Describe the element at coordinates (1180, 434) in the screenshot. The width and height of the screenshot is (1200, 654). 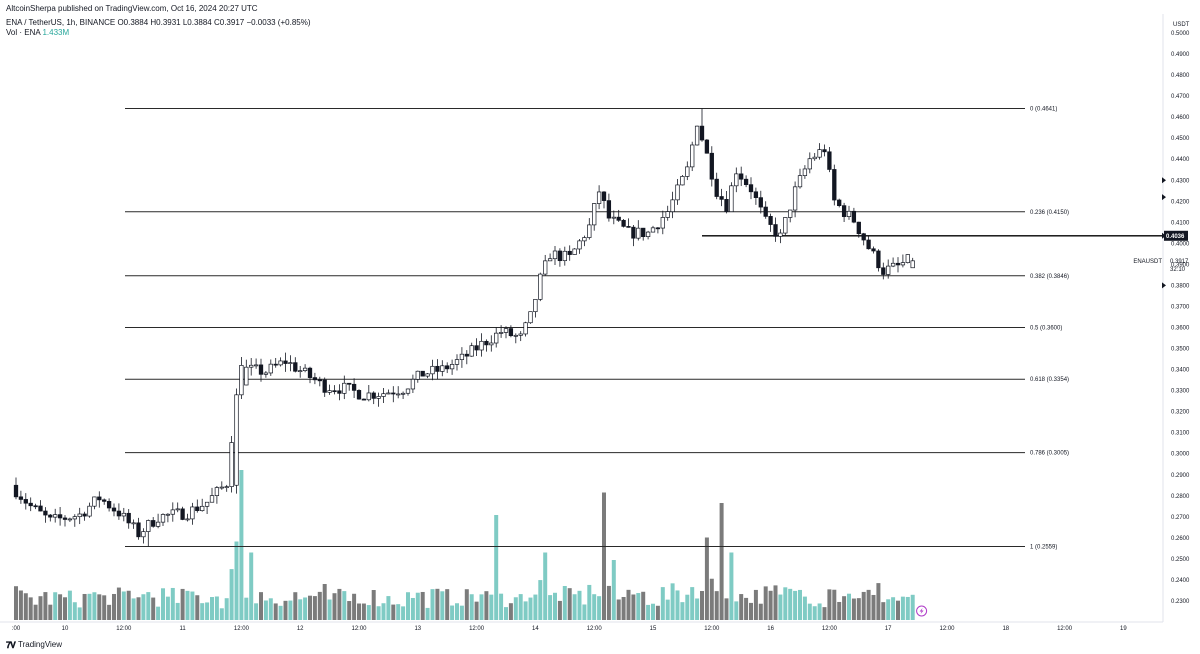
I see `price-tick-label: 0.3100` at that location.